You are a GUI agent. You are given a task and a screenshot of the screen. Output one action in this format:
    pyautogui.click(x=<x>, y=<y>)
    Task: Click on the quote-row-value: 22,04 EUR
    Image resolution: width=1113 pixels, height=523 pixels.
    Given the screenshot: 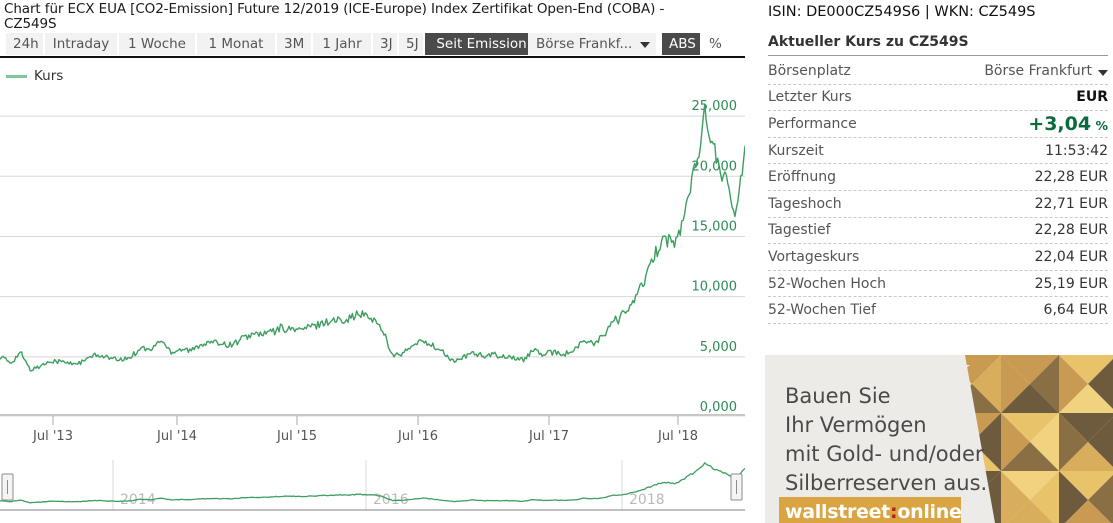 What is the action you would take?
    pyautogui.click(x=1071, y=256)
    